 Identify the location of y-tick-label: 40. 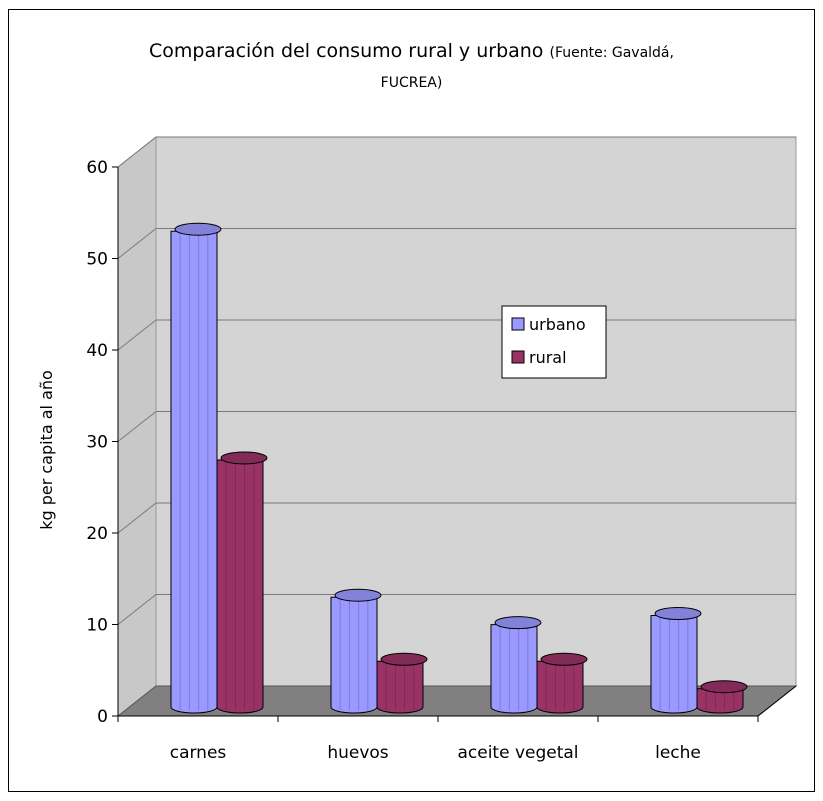
(97, 351).